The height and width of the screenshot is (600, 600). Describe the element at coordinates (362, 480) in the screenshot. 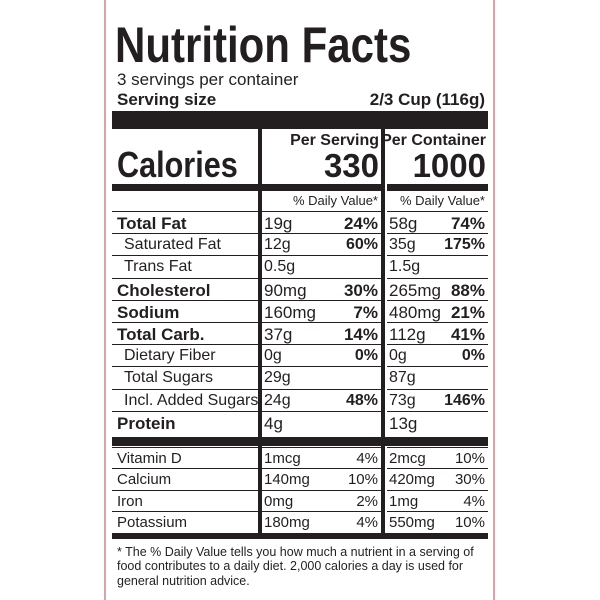

I see `daily-value: 10%` at that location.